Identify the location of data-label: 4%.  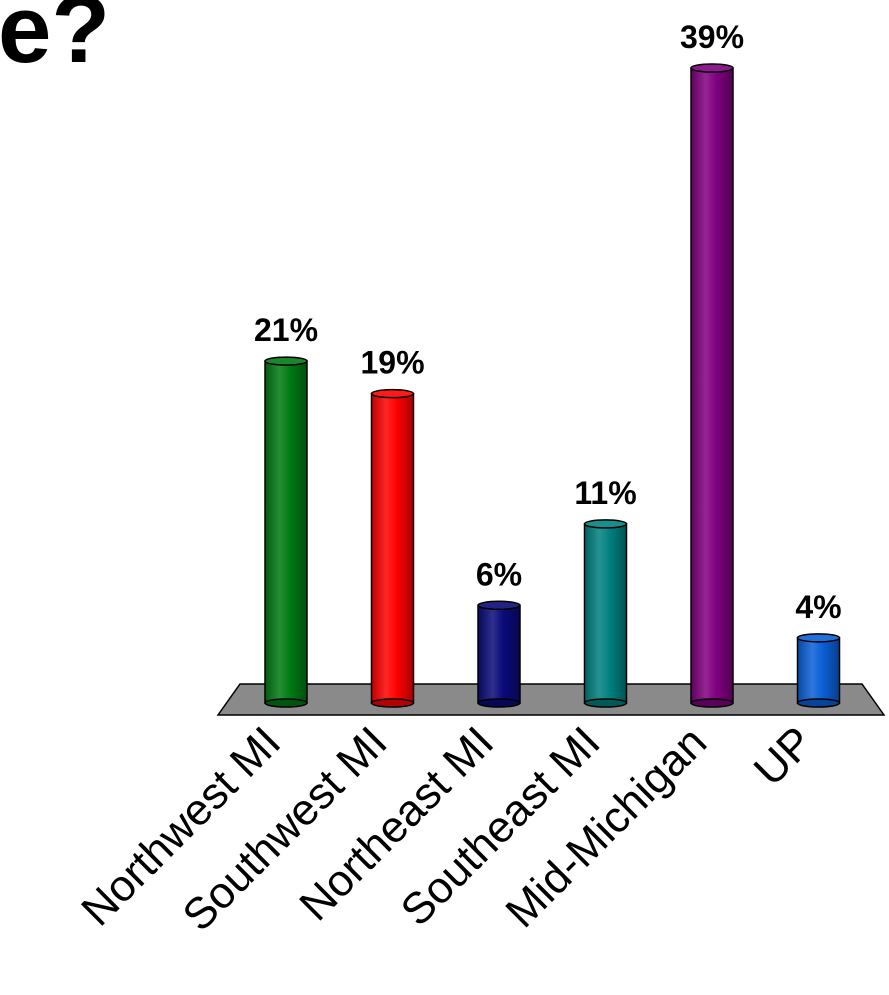
(818, 607).